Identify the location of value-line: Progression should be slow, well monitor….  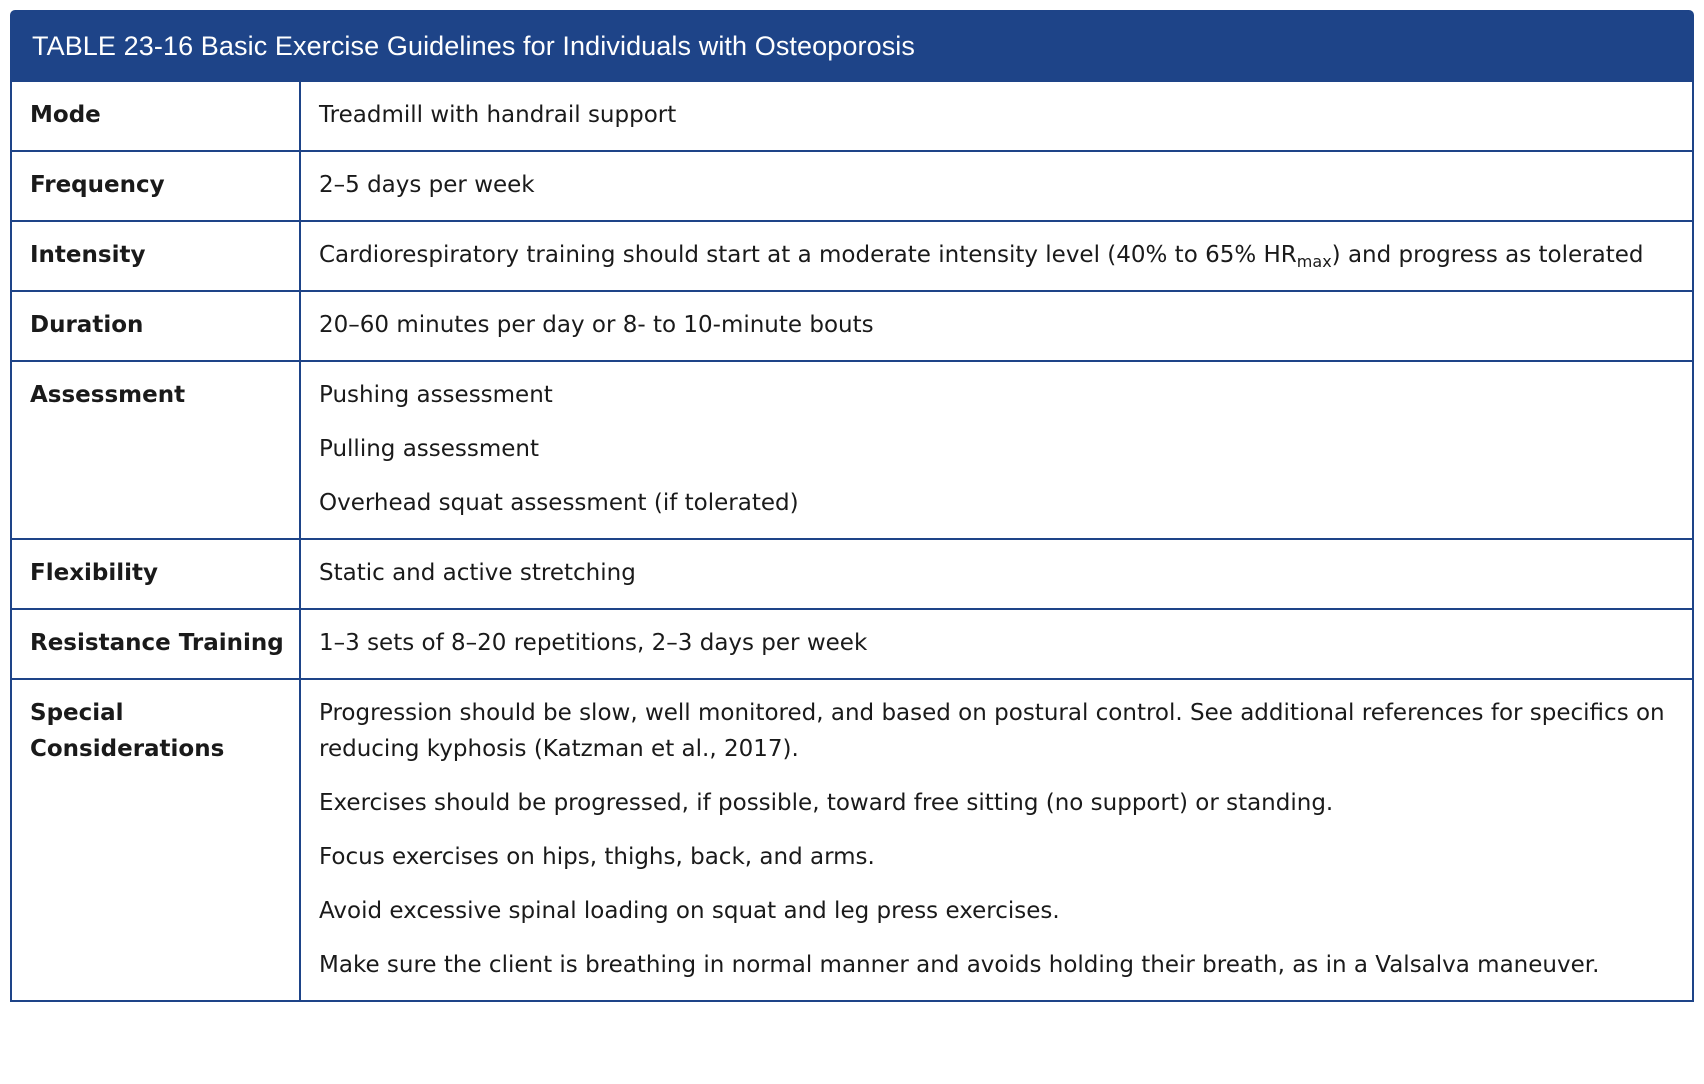
(992, 731).